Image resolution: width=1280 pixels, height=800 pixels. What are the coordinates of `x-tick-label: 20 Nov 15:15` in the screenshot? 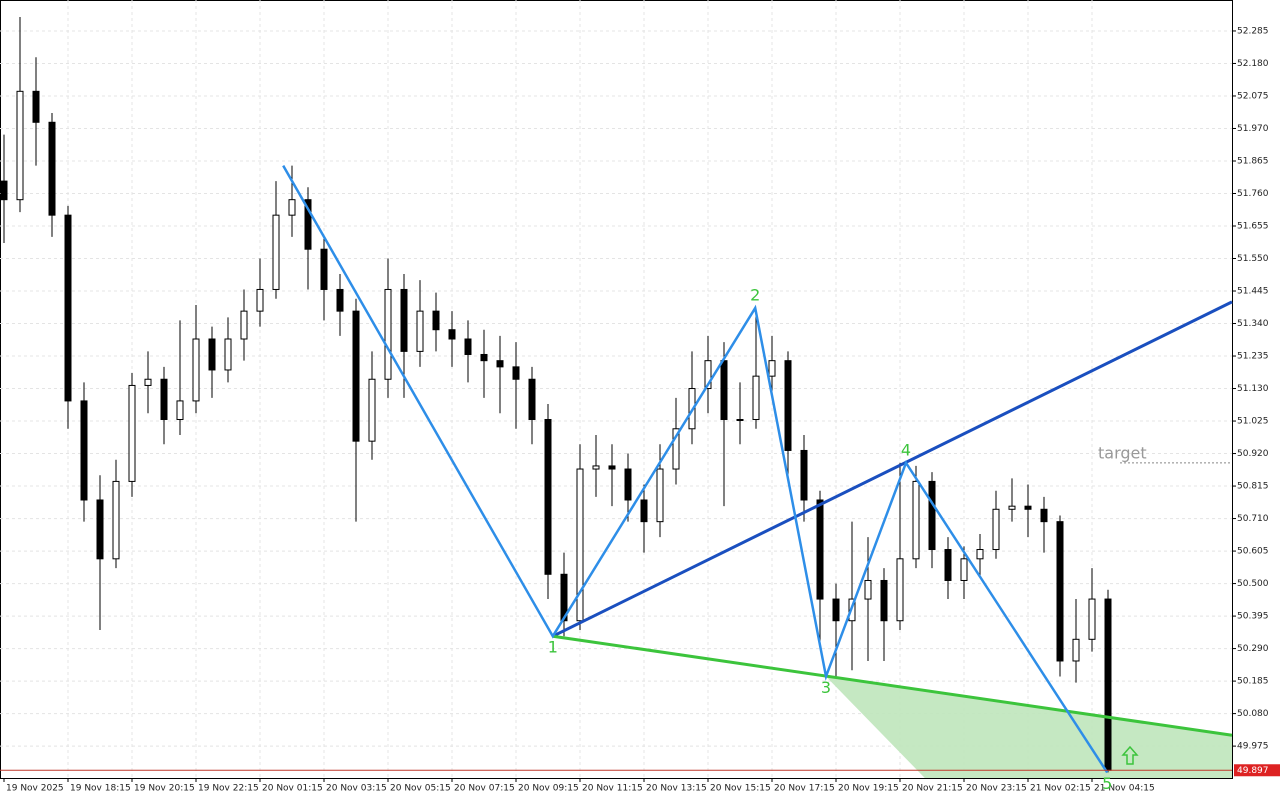 It's located at (740, 789).